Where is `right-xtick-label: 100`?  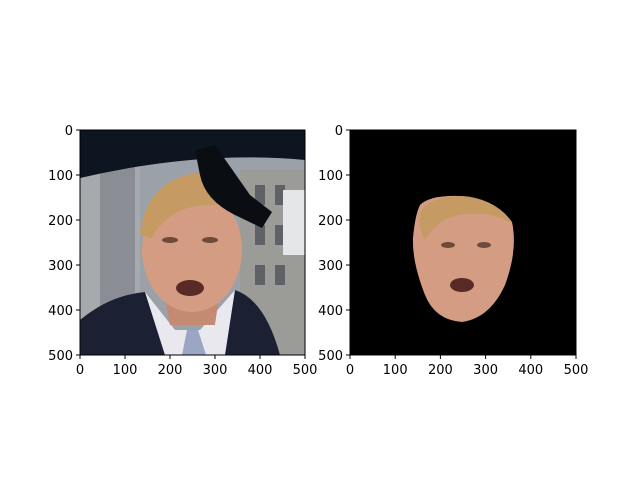
right-xtick-label: 100 is located at coordinates (395, 370).